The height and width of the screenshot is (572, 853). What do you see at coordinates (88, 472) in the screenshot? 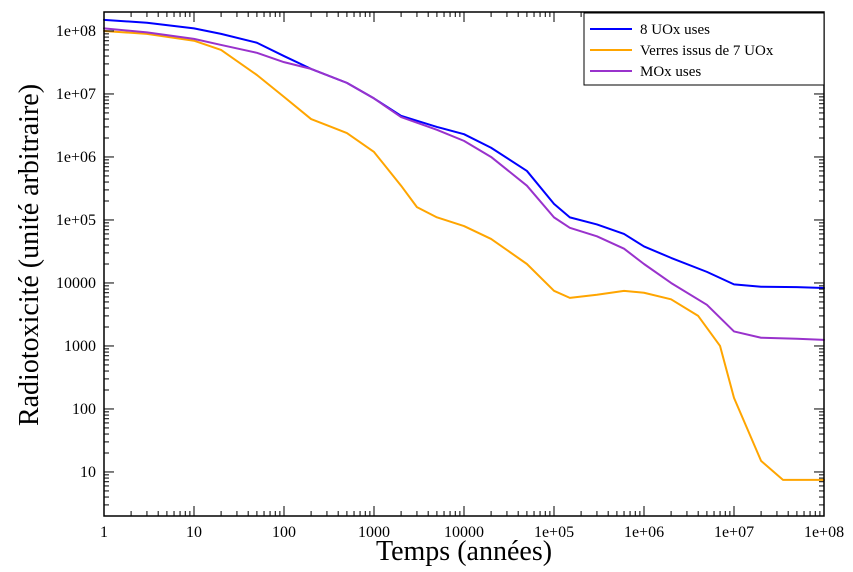
I see `y-tick-label: 10` at bounding box center [88, 472].